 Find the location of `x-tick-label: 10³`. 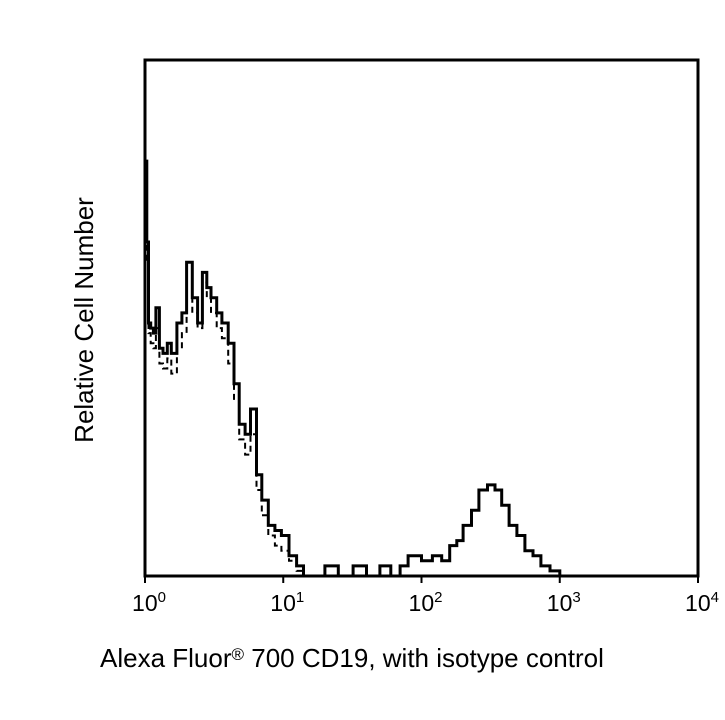

x-tick-label: 10³ is located at coordinates (563, 602).